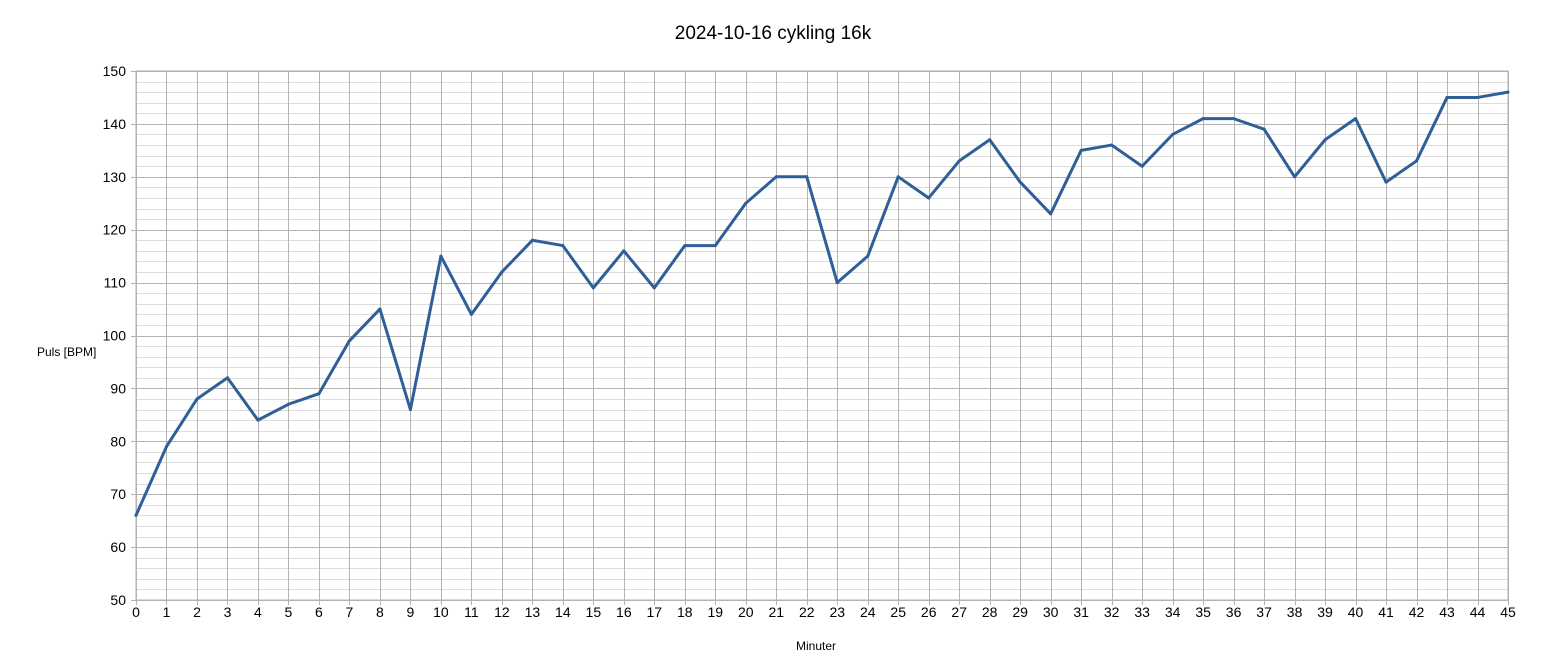 This screenshot has width=1553, height=664. I want to click on x-tick-label: 6, so click(319, 612).